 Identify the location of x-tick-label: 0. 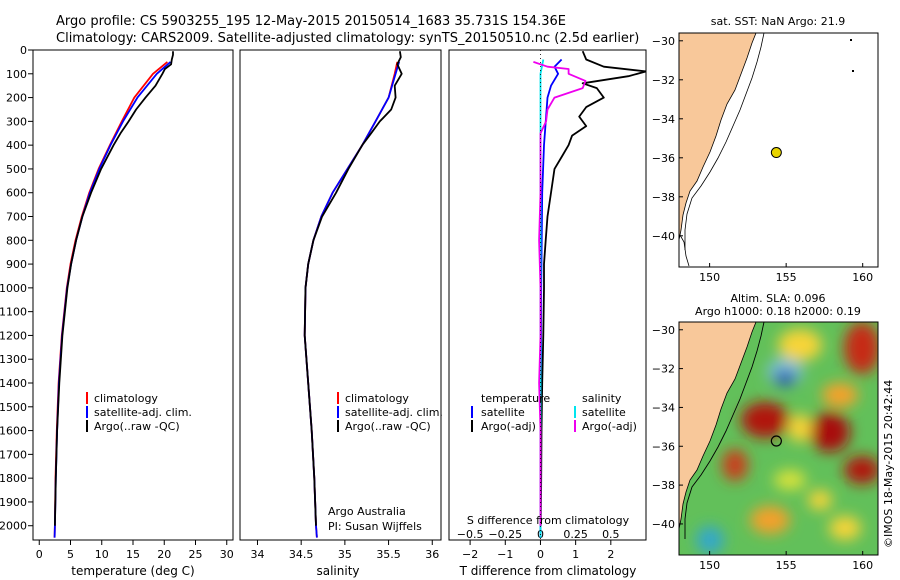
(39, 554).